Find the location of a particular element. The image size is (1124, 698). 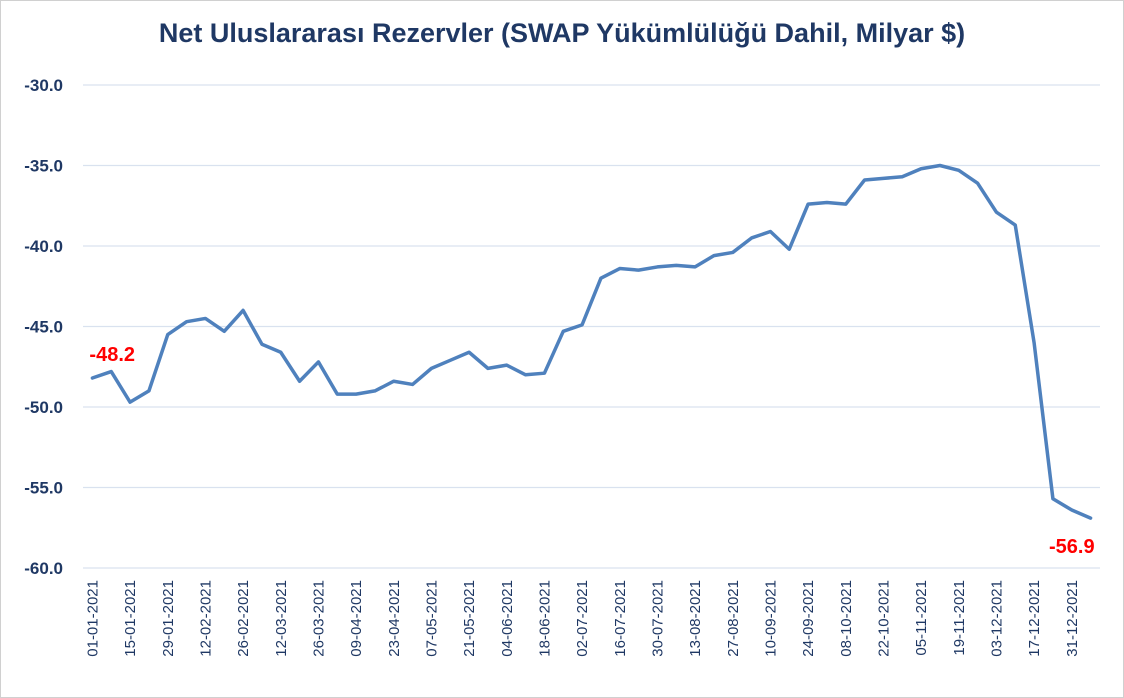

x-tick-label: 29-01-2021 is located at coordinates (168, 618).